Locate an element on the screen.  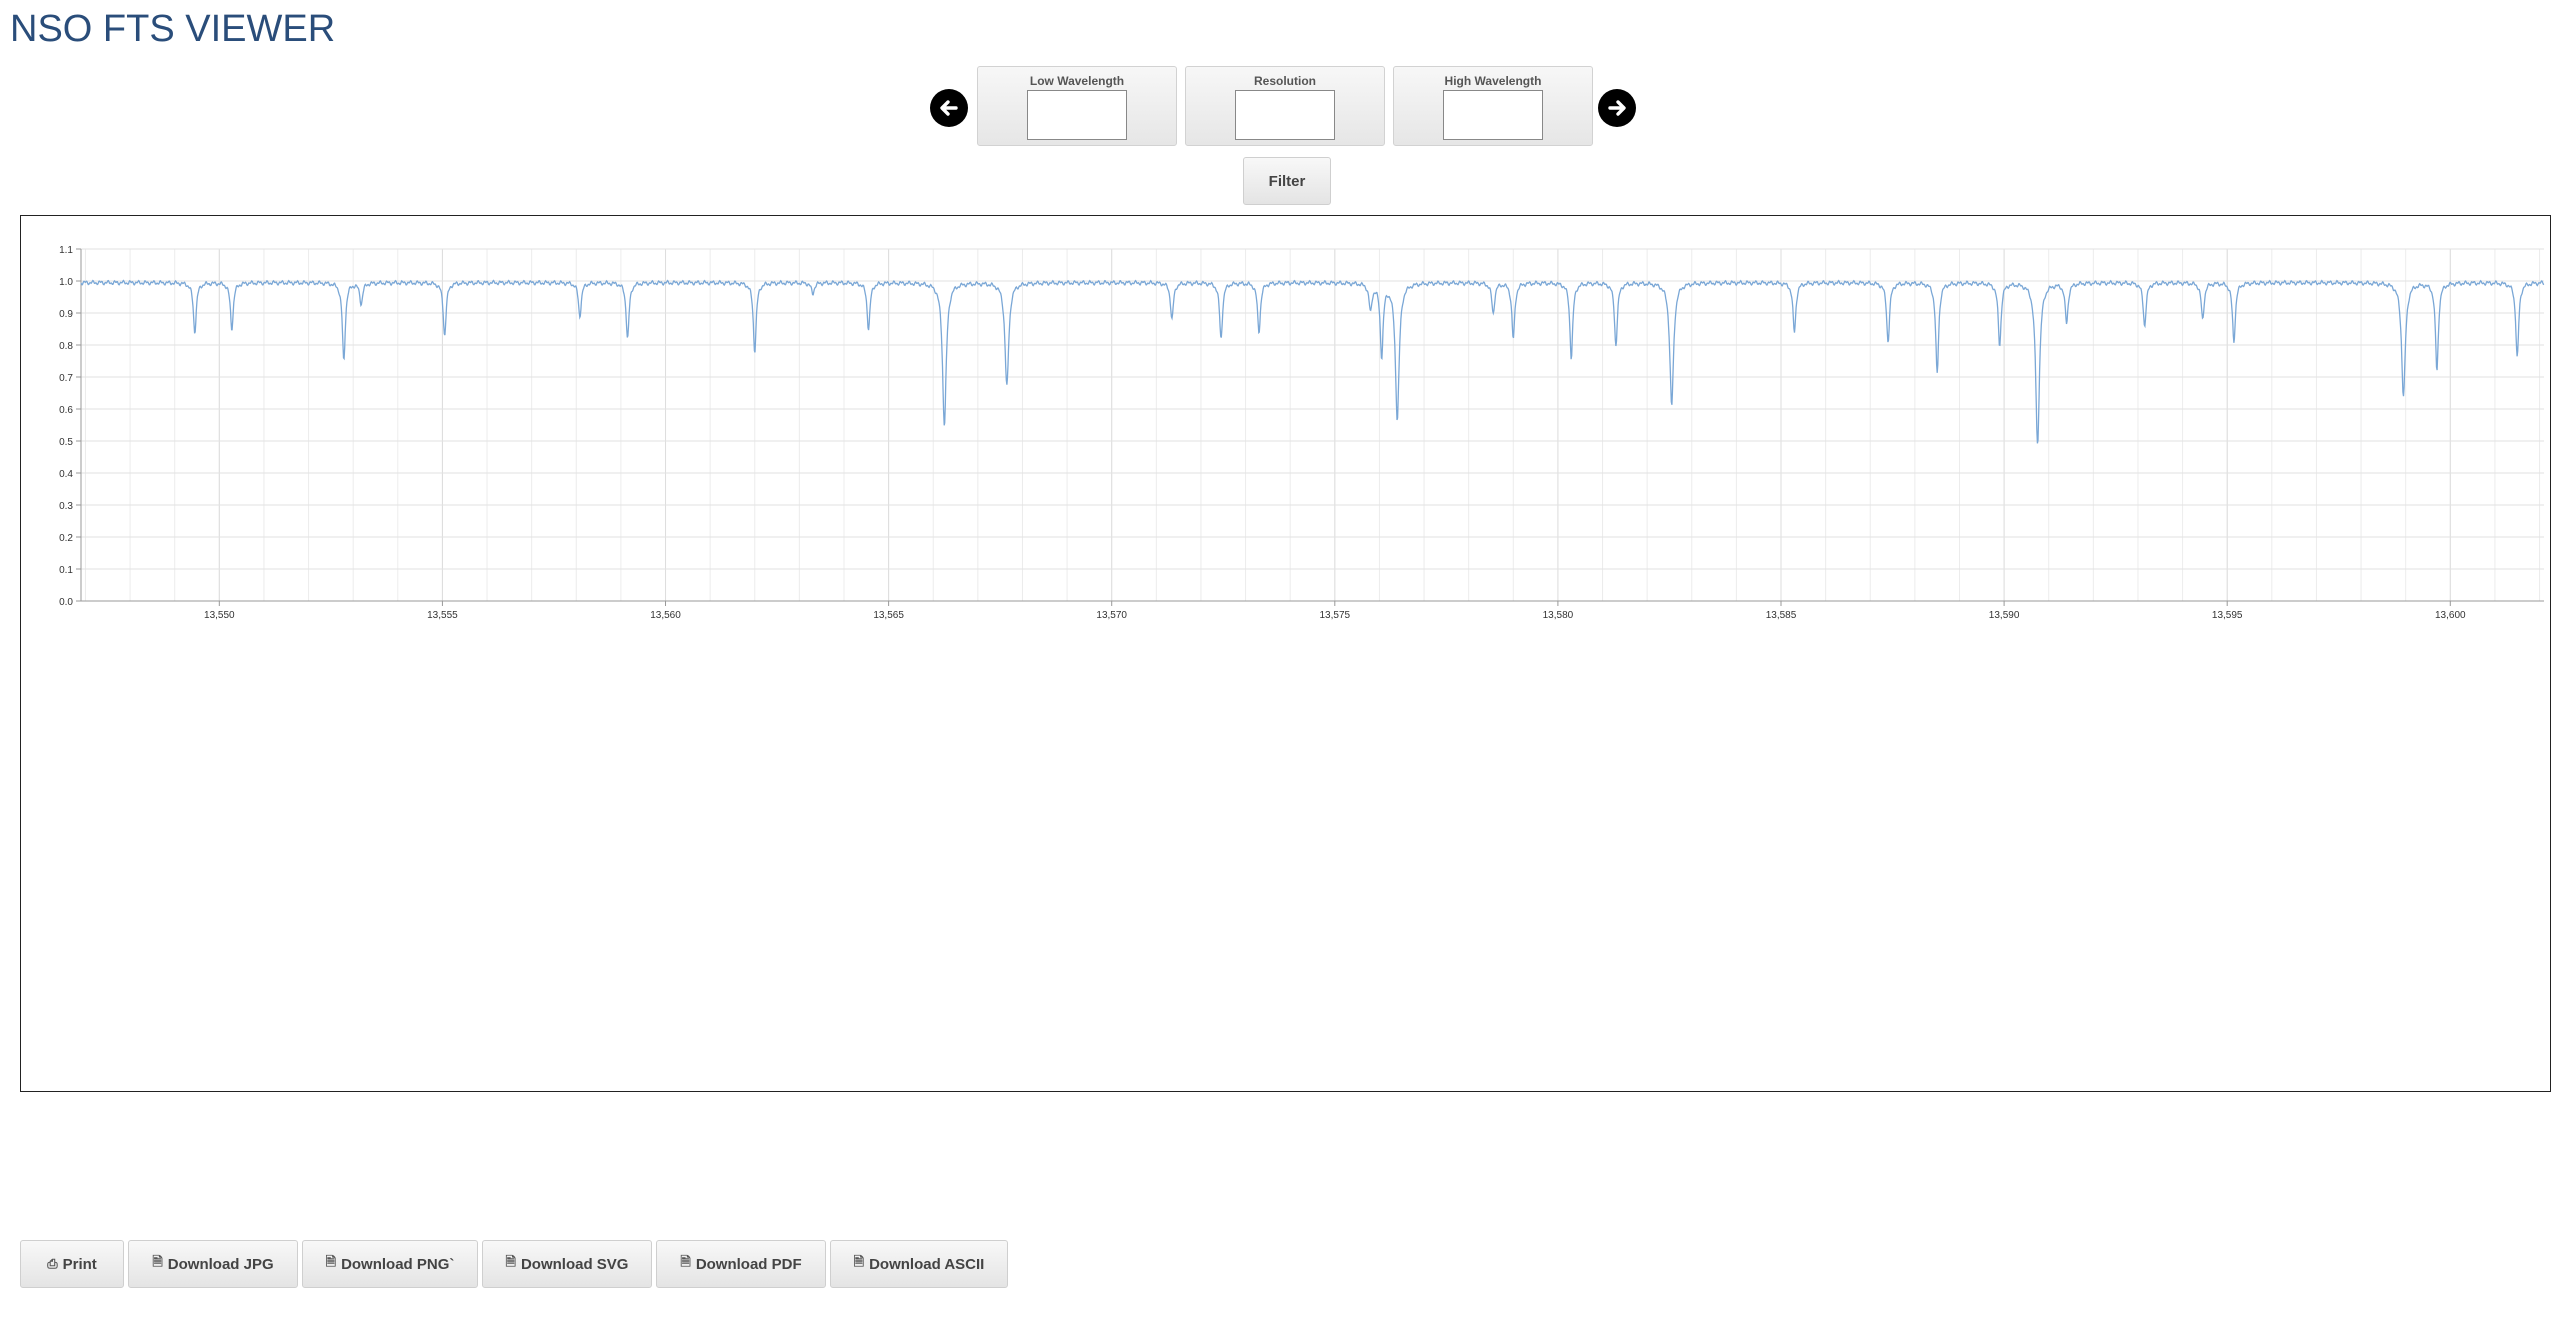
download-svg-button: 🗎 Download SVG is located at coordinates (567, 1264).